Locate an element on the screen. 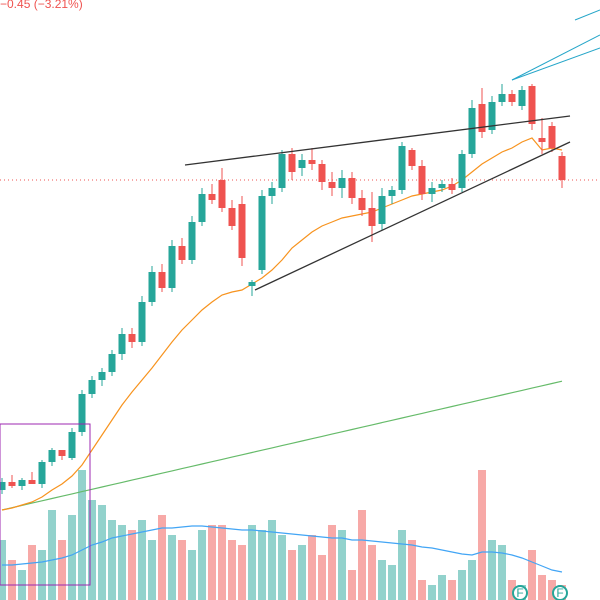 This screenshot has height=600, width=600. event-marker is located at coordinates (560, 592).